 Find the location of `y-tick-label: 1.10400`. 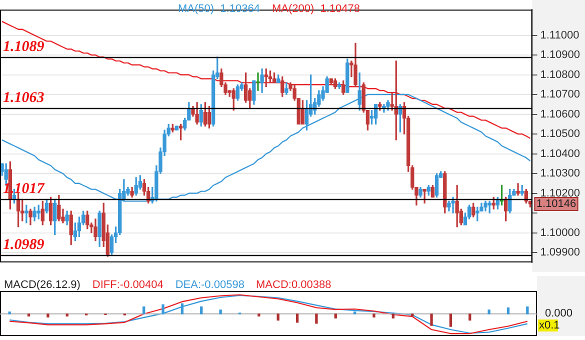

y-tick-label: 1.10400 is located at coordinates (560, 154).